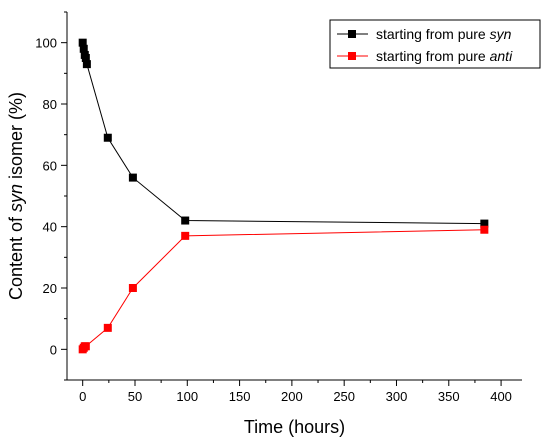 The image size is (550, 443). I want to click on x-tick-label: 150, so click(240, 396).